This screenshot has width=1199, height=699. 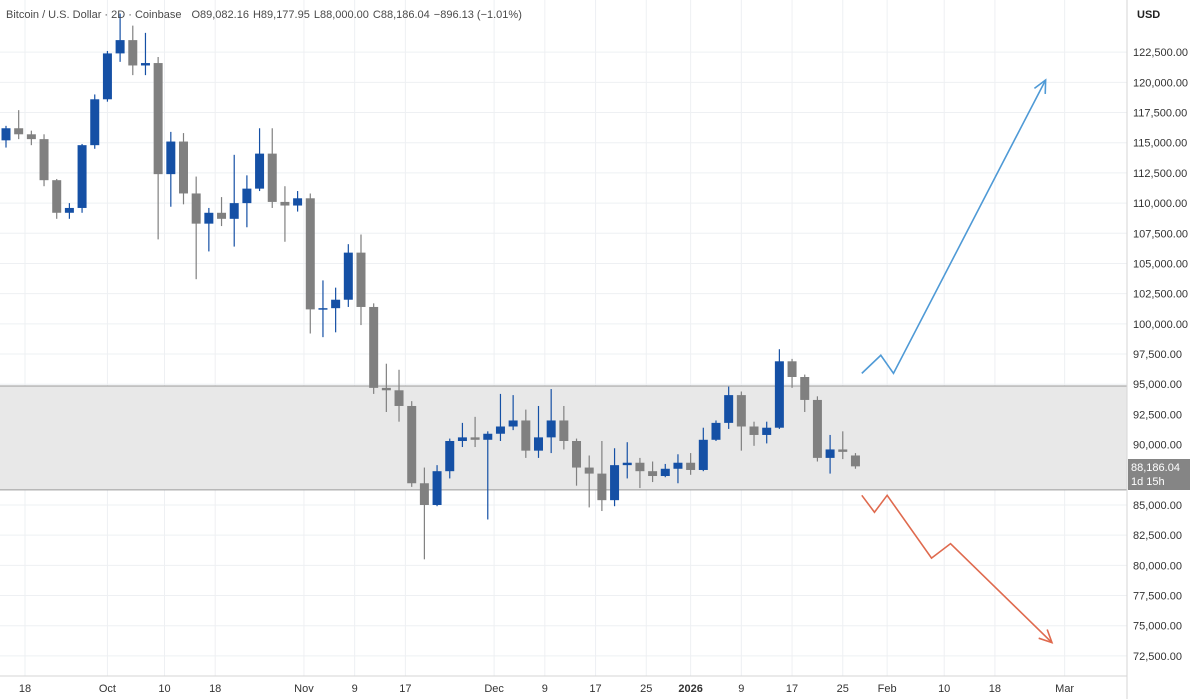 I want to click on time-tick-label: 17, so click(x=595, y=689).